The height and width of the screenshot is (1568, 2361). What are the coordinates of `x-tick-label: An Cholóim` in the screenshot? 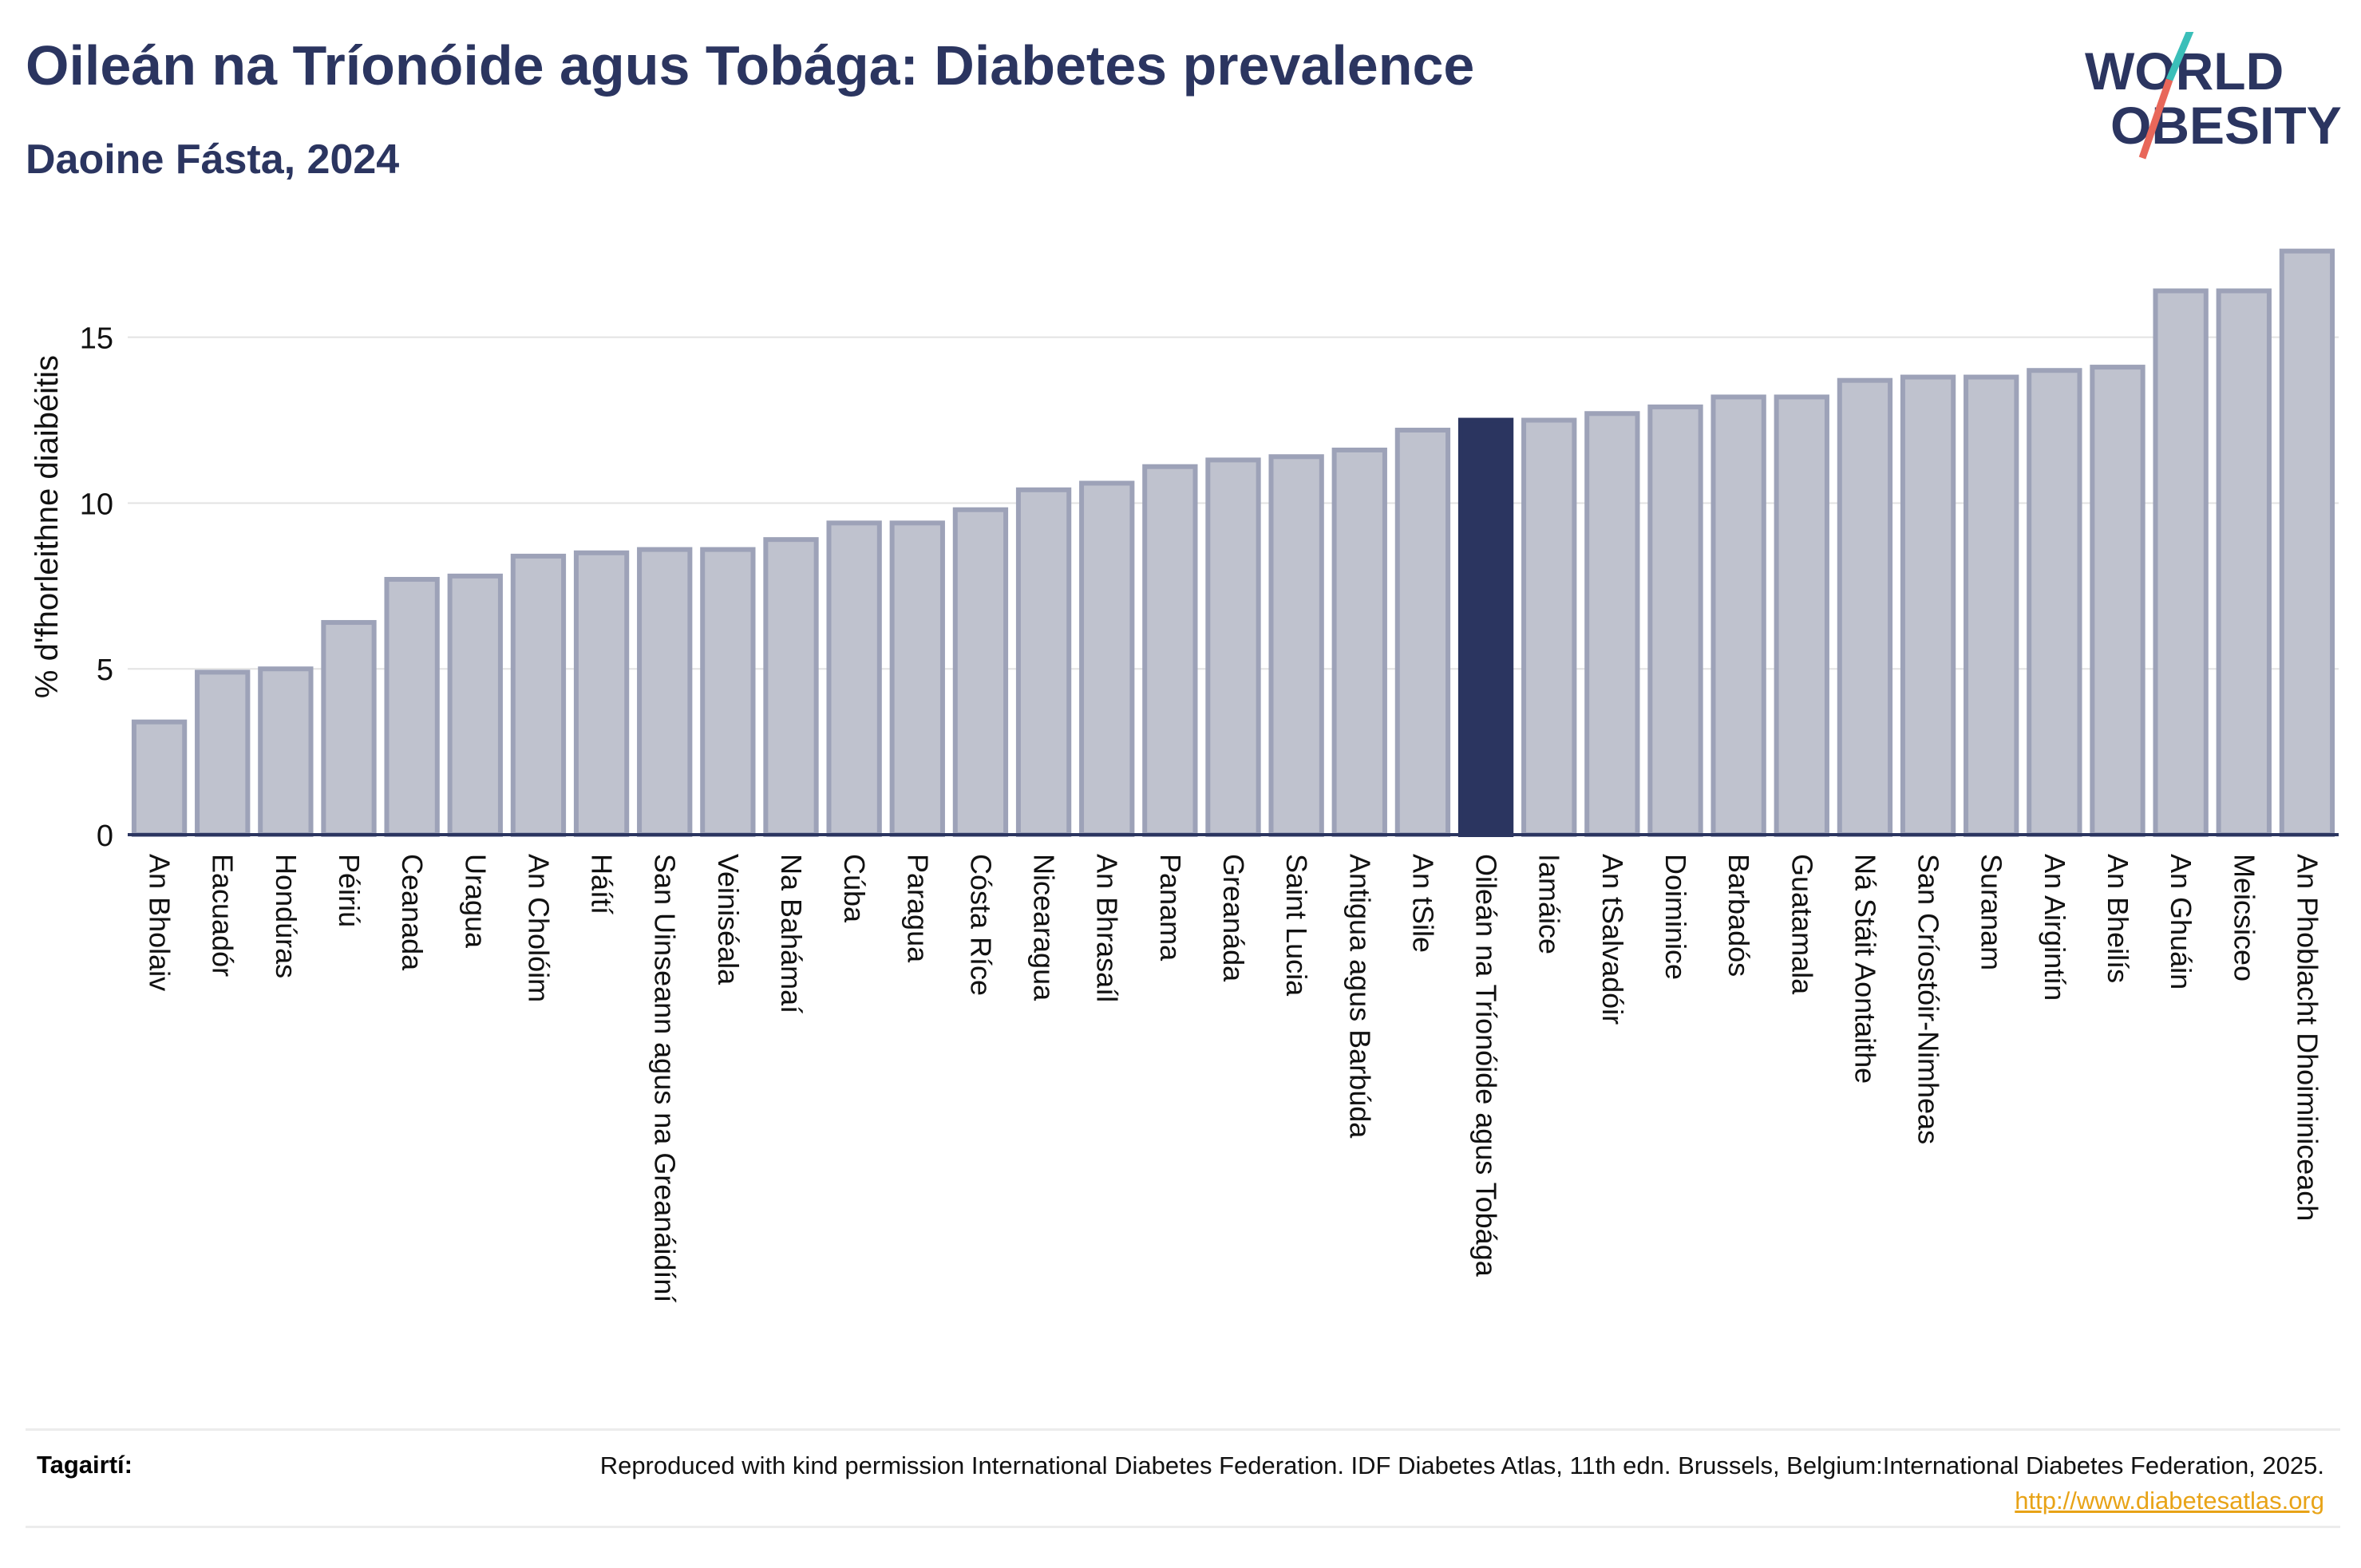 It's located at (538, 928).